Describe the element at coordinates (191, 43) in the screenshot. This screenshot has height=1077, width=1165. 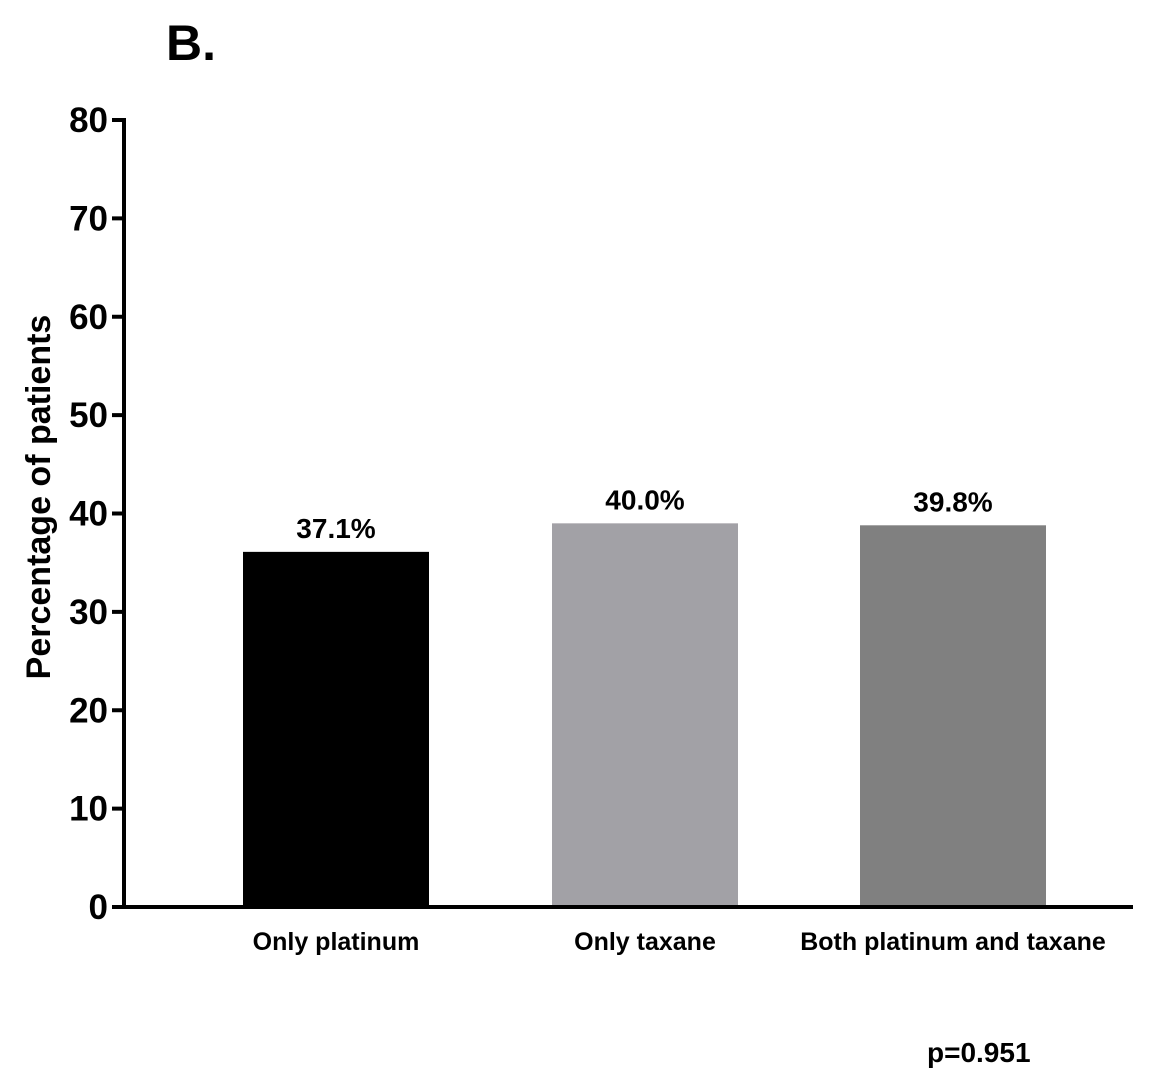
I see `panel-label: B.` at that location.